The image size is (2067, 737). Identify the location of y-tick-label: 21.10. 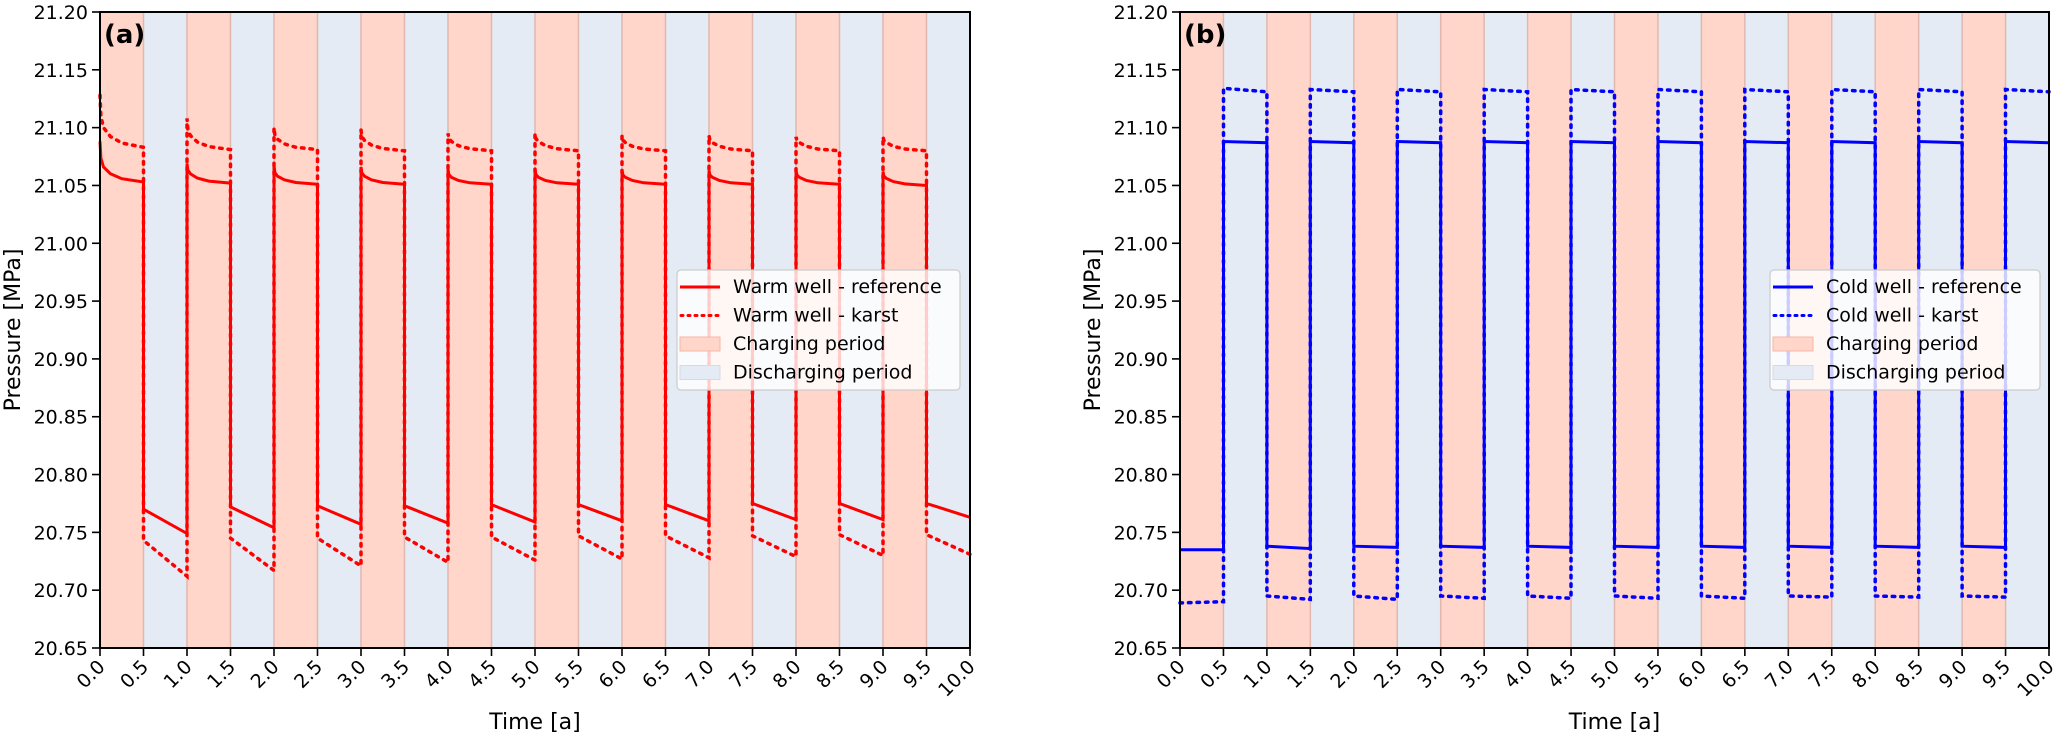
(61, 129).